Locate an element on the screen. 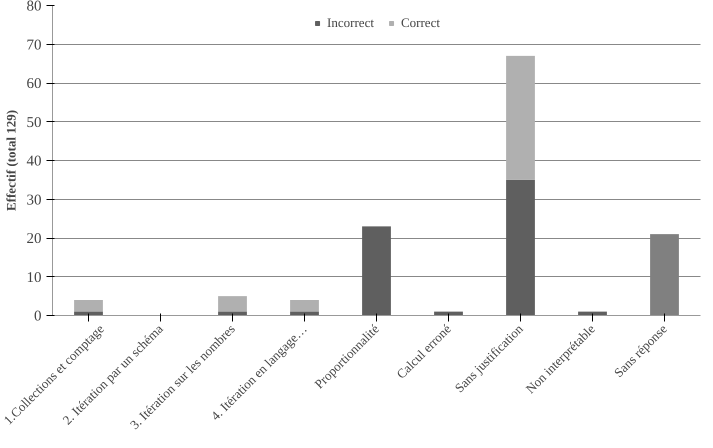  legend-label: Incorrect is located at coordinates (350, 23).